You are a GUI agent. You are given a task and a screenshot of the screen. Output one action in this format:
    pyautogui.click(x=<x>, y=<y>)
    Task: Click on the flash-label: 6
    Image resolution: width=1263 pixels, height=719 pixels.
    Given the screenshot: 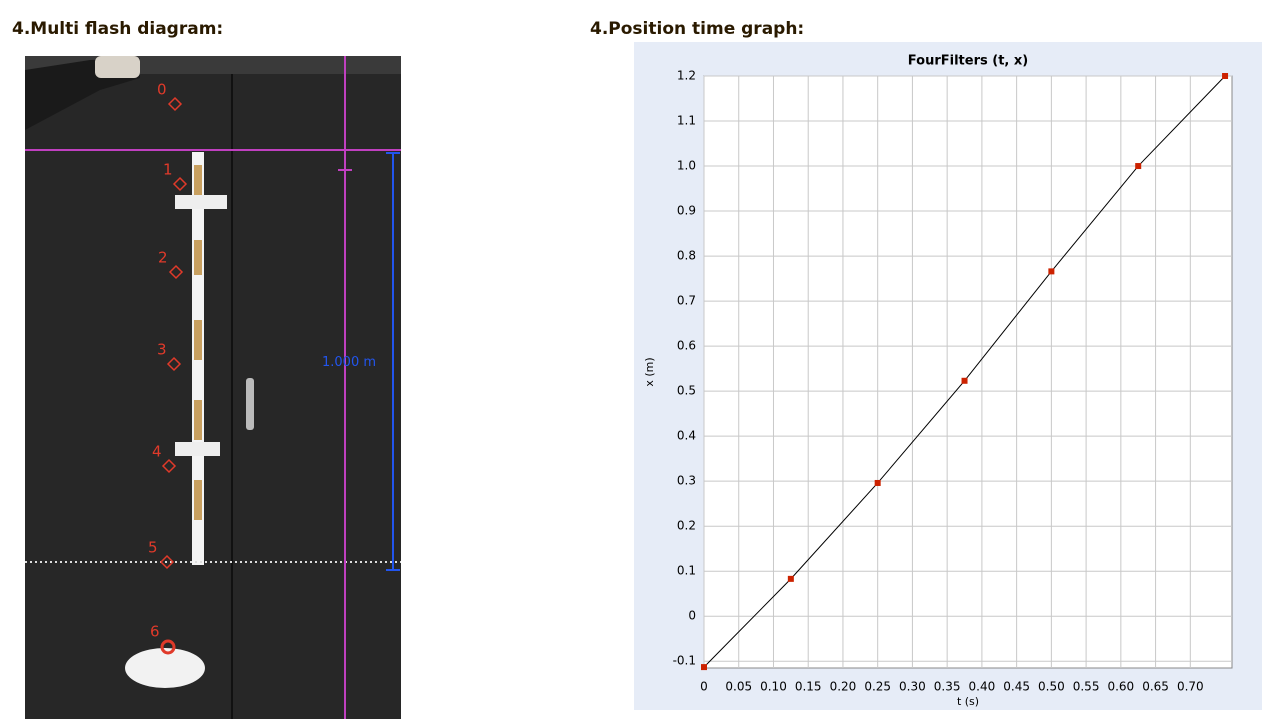 What is the action you would take?
    pyautogui.click(x=155, y=632)
    